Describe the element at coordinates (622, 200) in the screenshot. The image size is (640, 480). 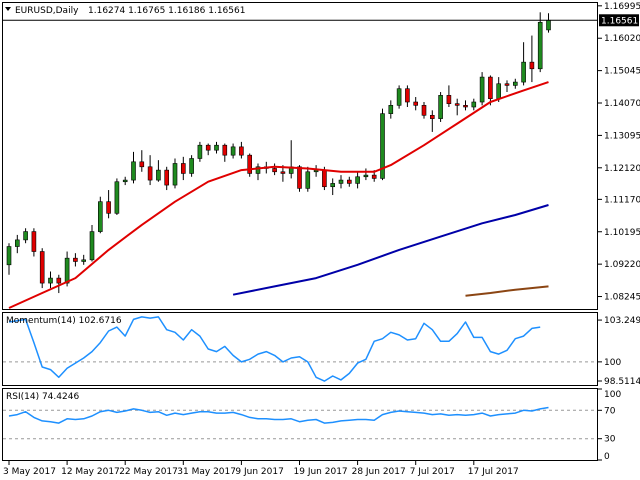
I see `price-tick-label: 1.11170` at that location.